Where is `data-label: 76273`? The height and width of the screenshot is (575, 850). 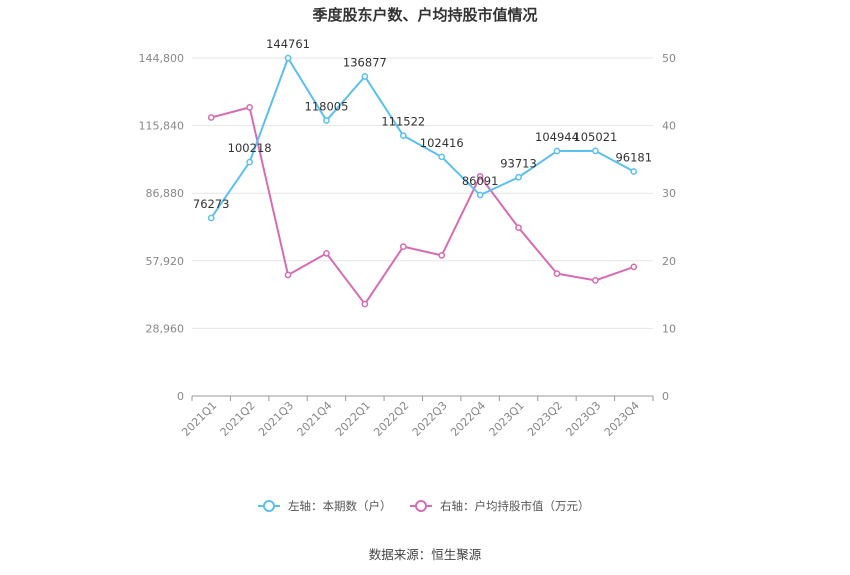
data-label: 76273 is located at coordinates (211, 204).